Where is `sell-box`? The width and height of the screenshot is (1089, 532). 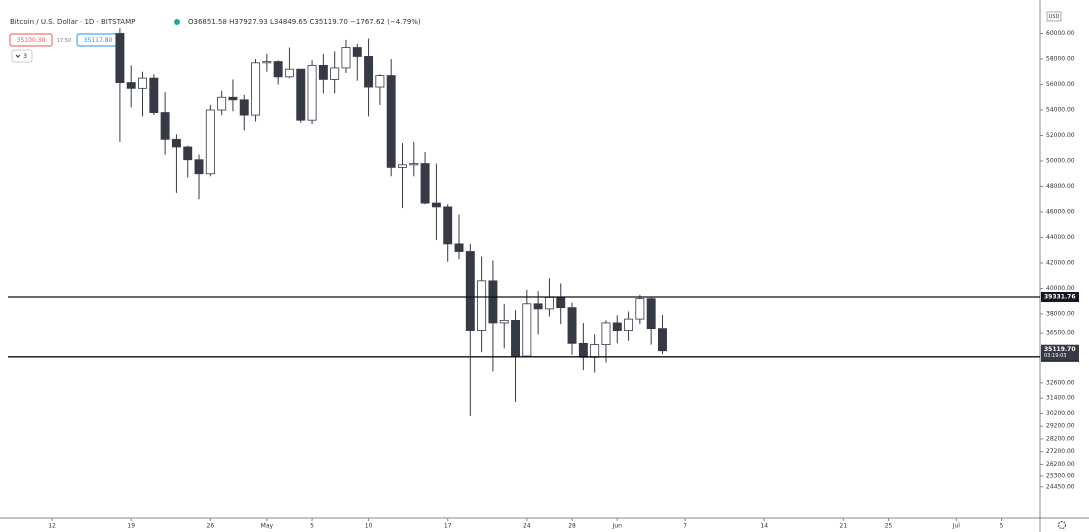 sell-box is located at coordinates (31, 40).